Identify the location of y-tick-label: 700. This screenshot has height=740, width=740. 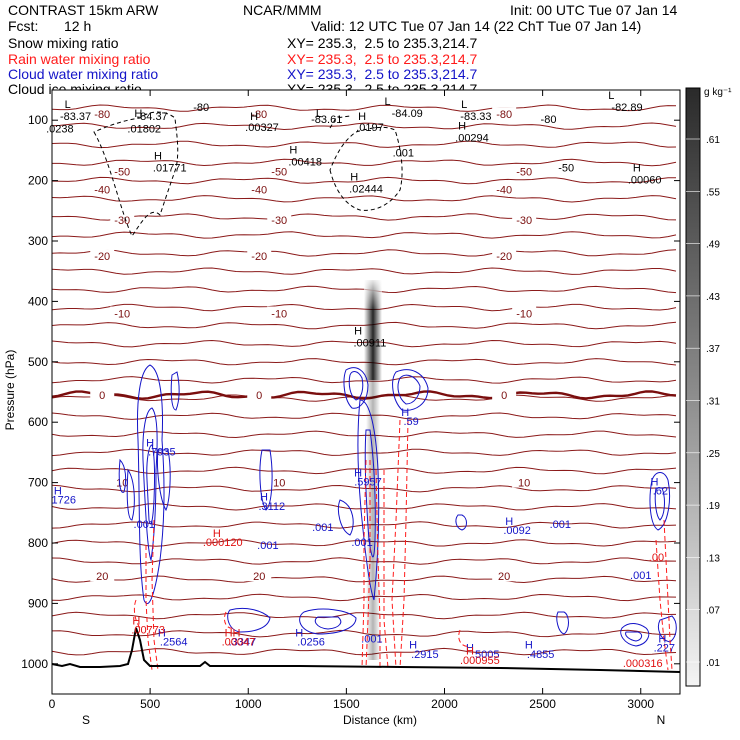
(38, 483).